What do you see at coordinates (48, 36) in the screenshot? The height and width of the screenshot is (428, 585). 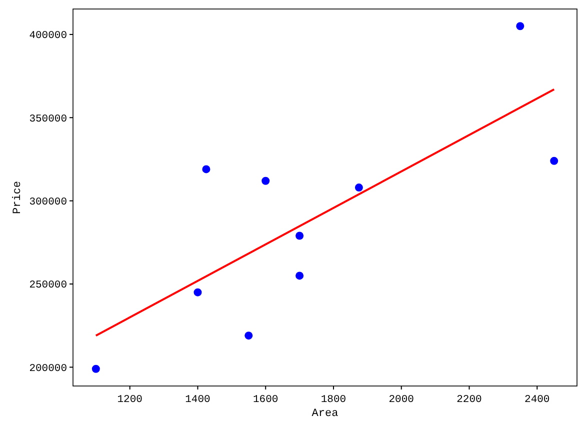 I see `y-tick-label: 400000` at bounding box center [48, 36].